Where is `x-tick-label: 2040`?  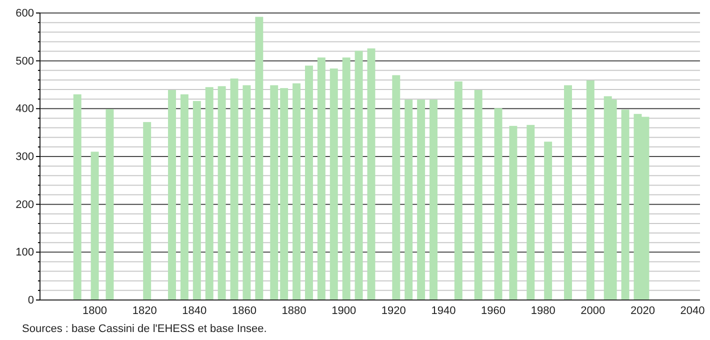 x-tick-label: 2040 is located at coordinates (692, 310).